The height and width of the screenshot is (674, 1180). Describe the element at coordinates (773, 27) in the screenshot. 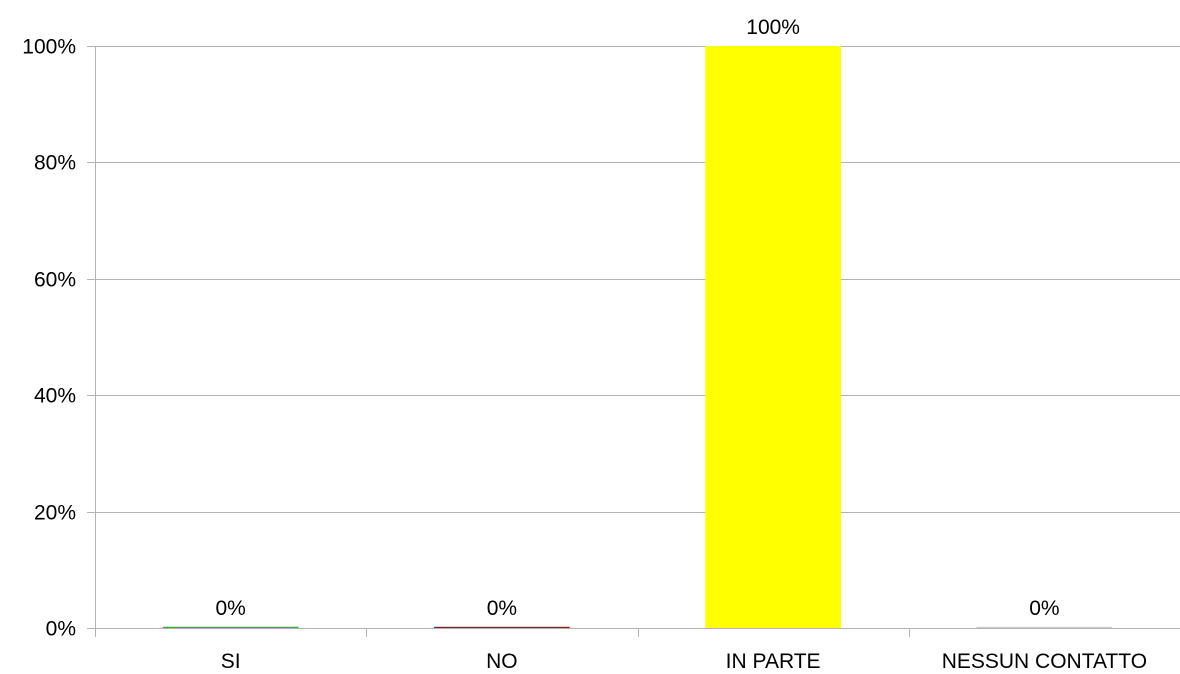

I see `data-label: 100%` at that location.